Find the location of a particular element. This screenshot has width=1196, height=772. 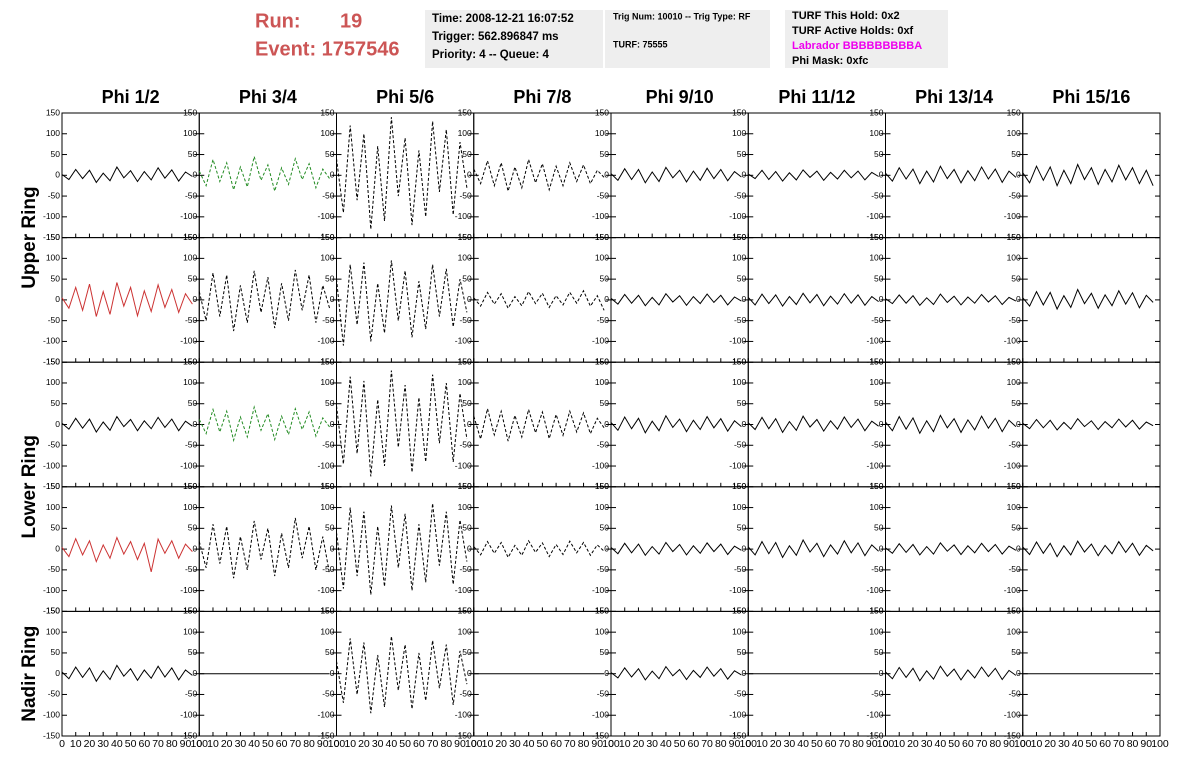

trig-line: TURF: 75555 is located at coordinates (640, 44).